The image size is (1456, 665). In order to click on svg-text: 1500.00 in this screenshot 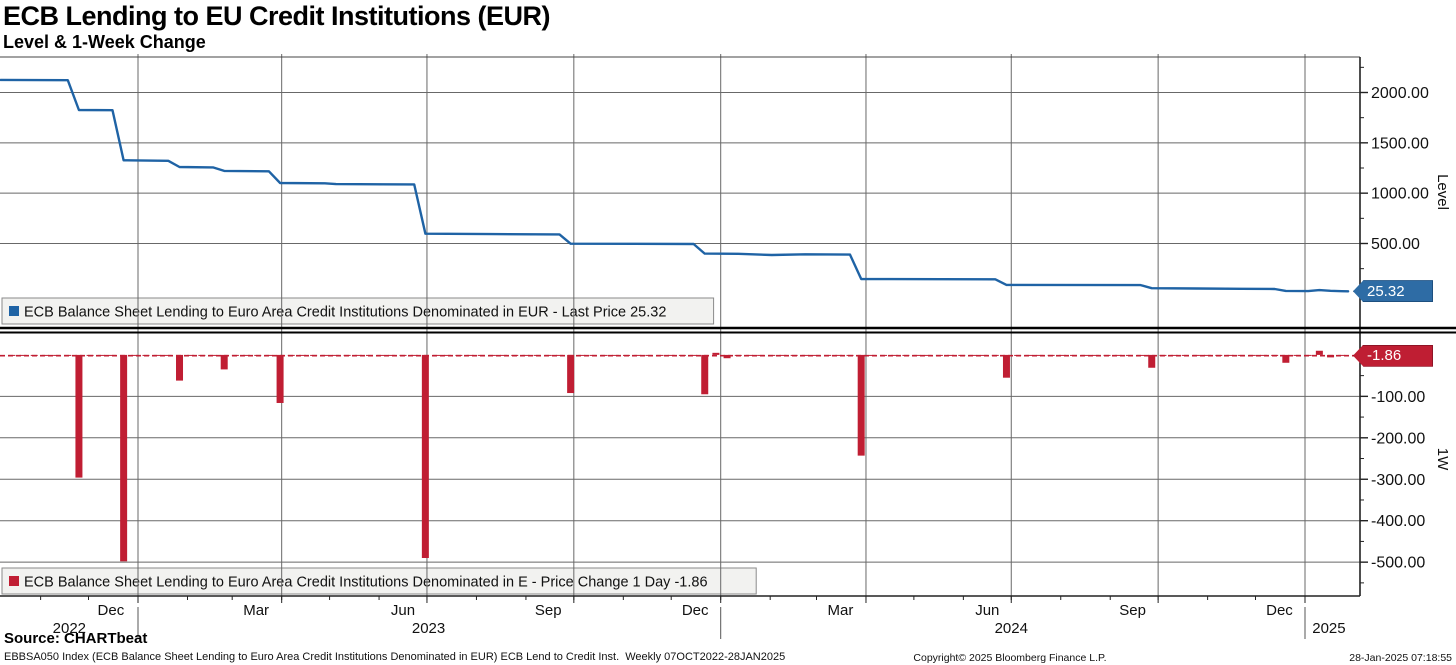, I will do `click(1400, 143)`.